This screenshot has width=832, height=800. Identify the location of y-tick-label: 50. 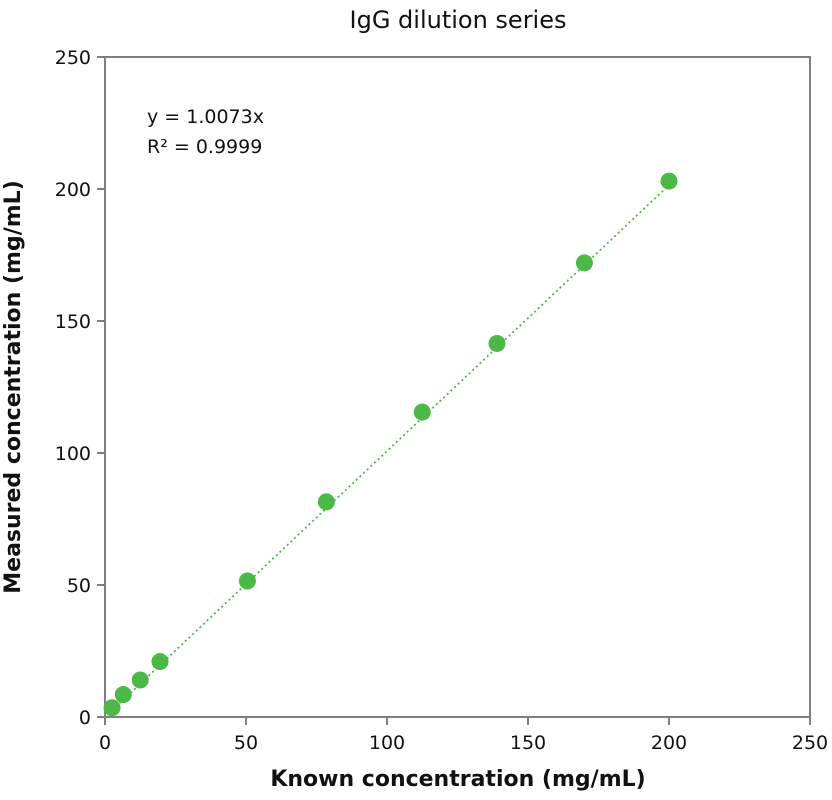
(79, 586).